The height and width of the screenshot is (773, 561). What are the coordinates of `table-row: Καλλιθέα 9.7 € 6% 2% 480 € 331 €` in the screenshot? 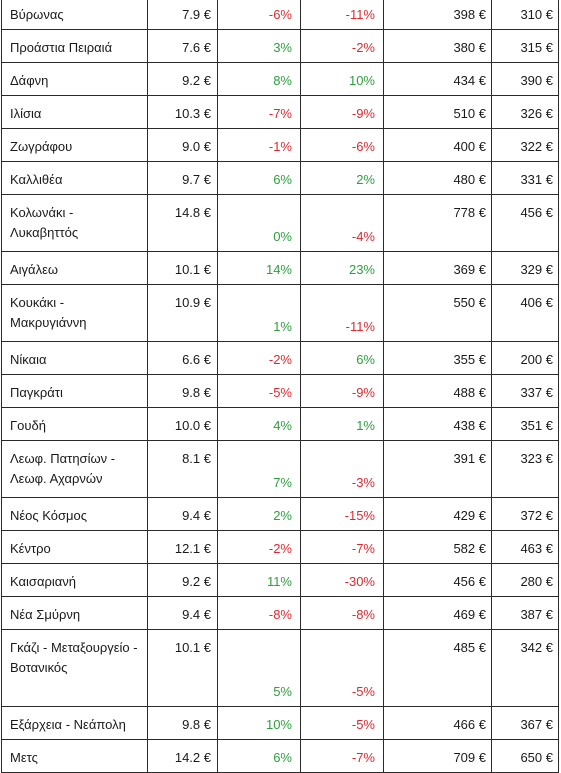 It's located at (280, 178).